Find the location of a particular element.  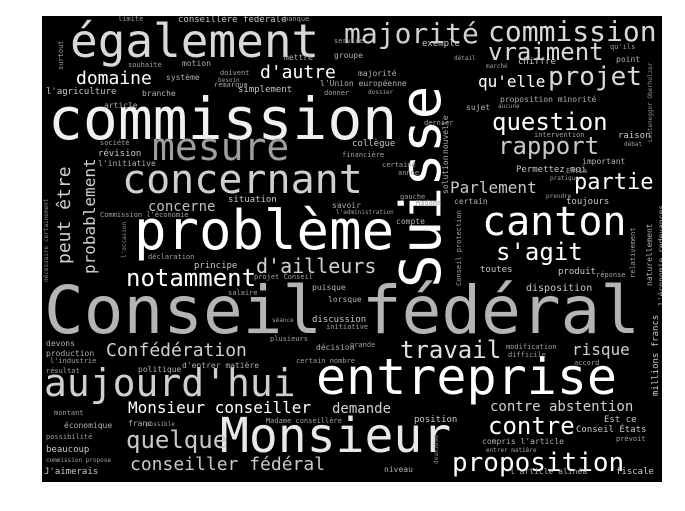

word: Confédération is located at coordinates (176, 350).